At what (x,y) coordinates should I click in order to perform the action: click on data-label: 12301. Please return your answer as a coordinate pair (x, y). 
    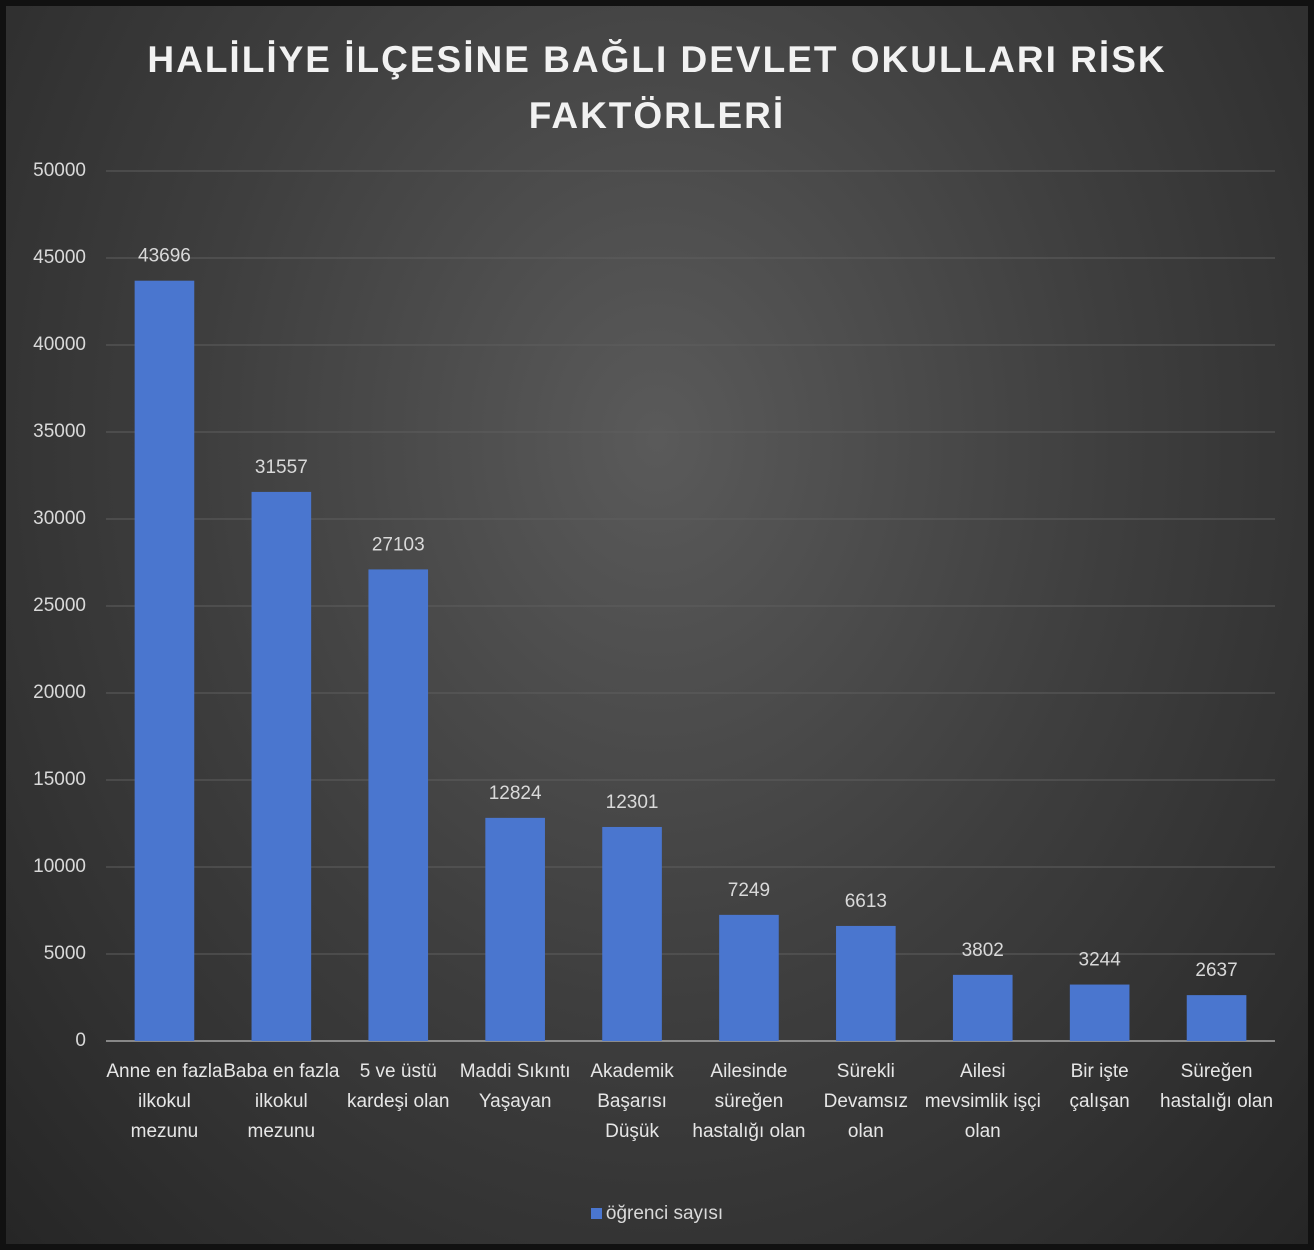
    Looking at the image, I should click on (632, 802).